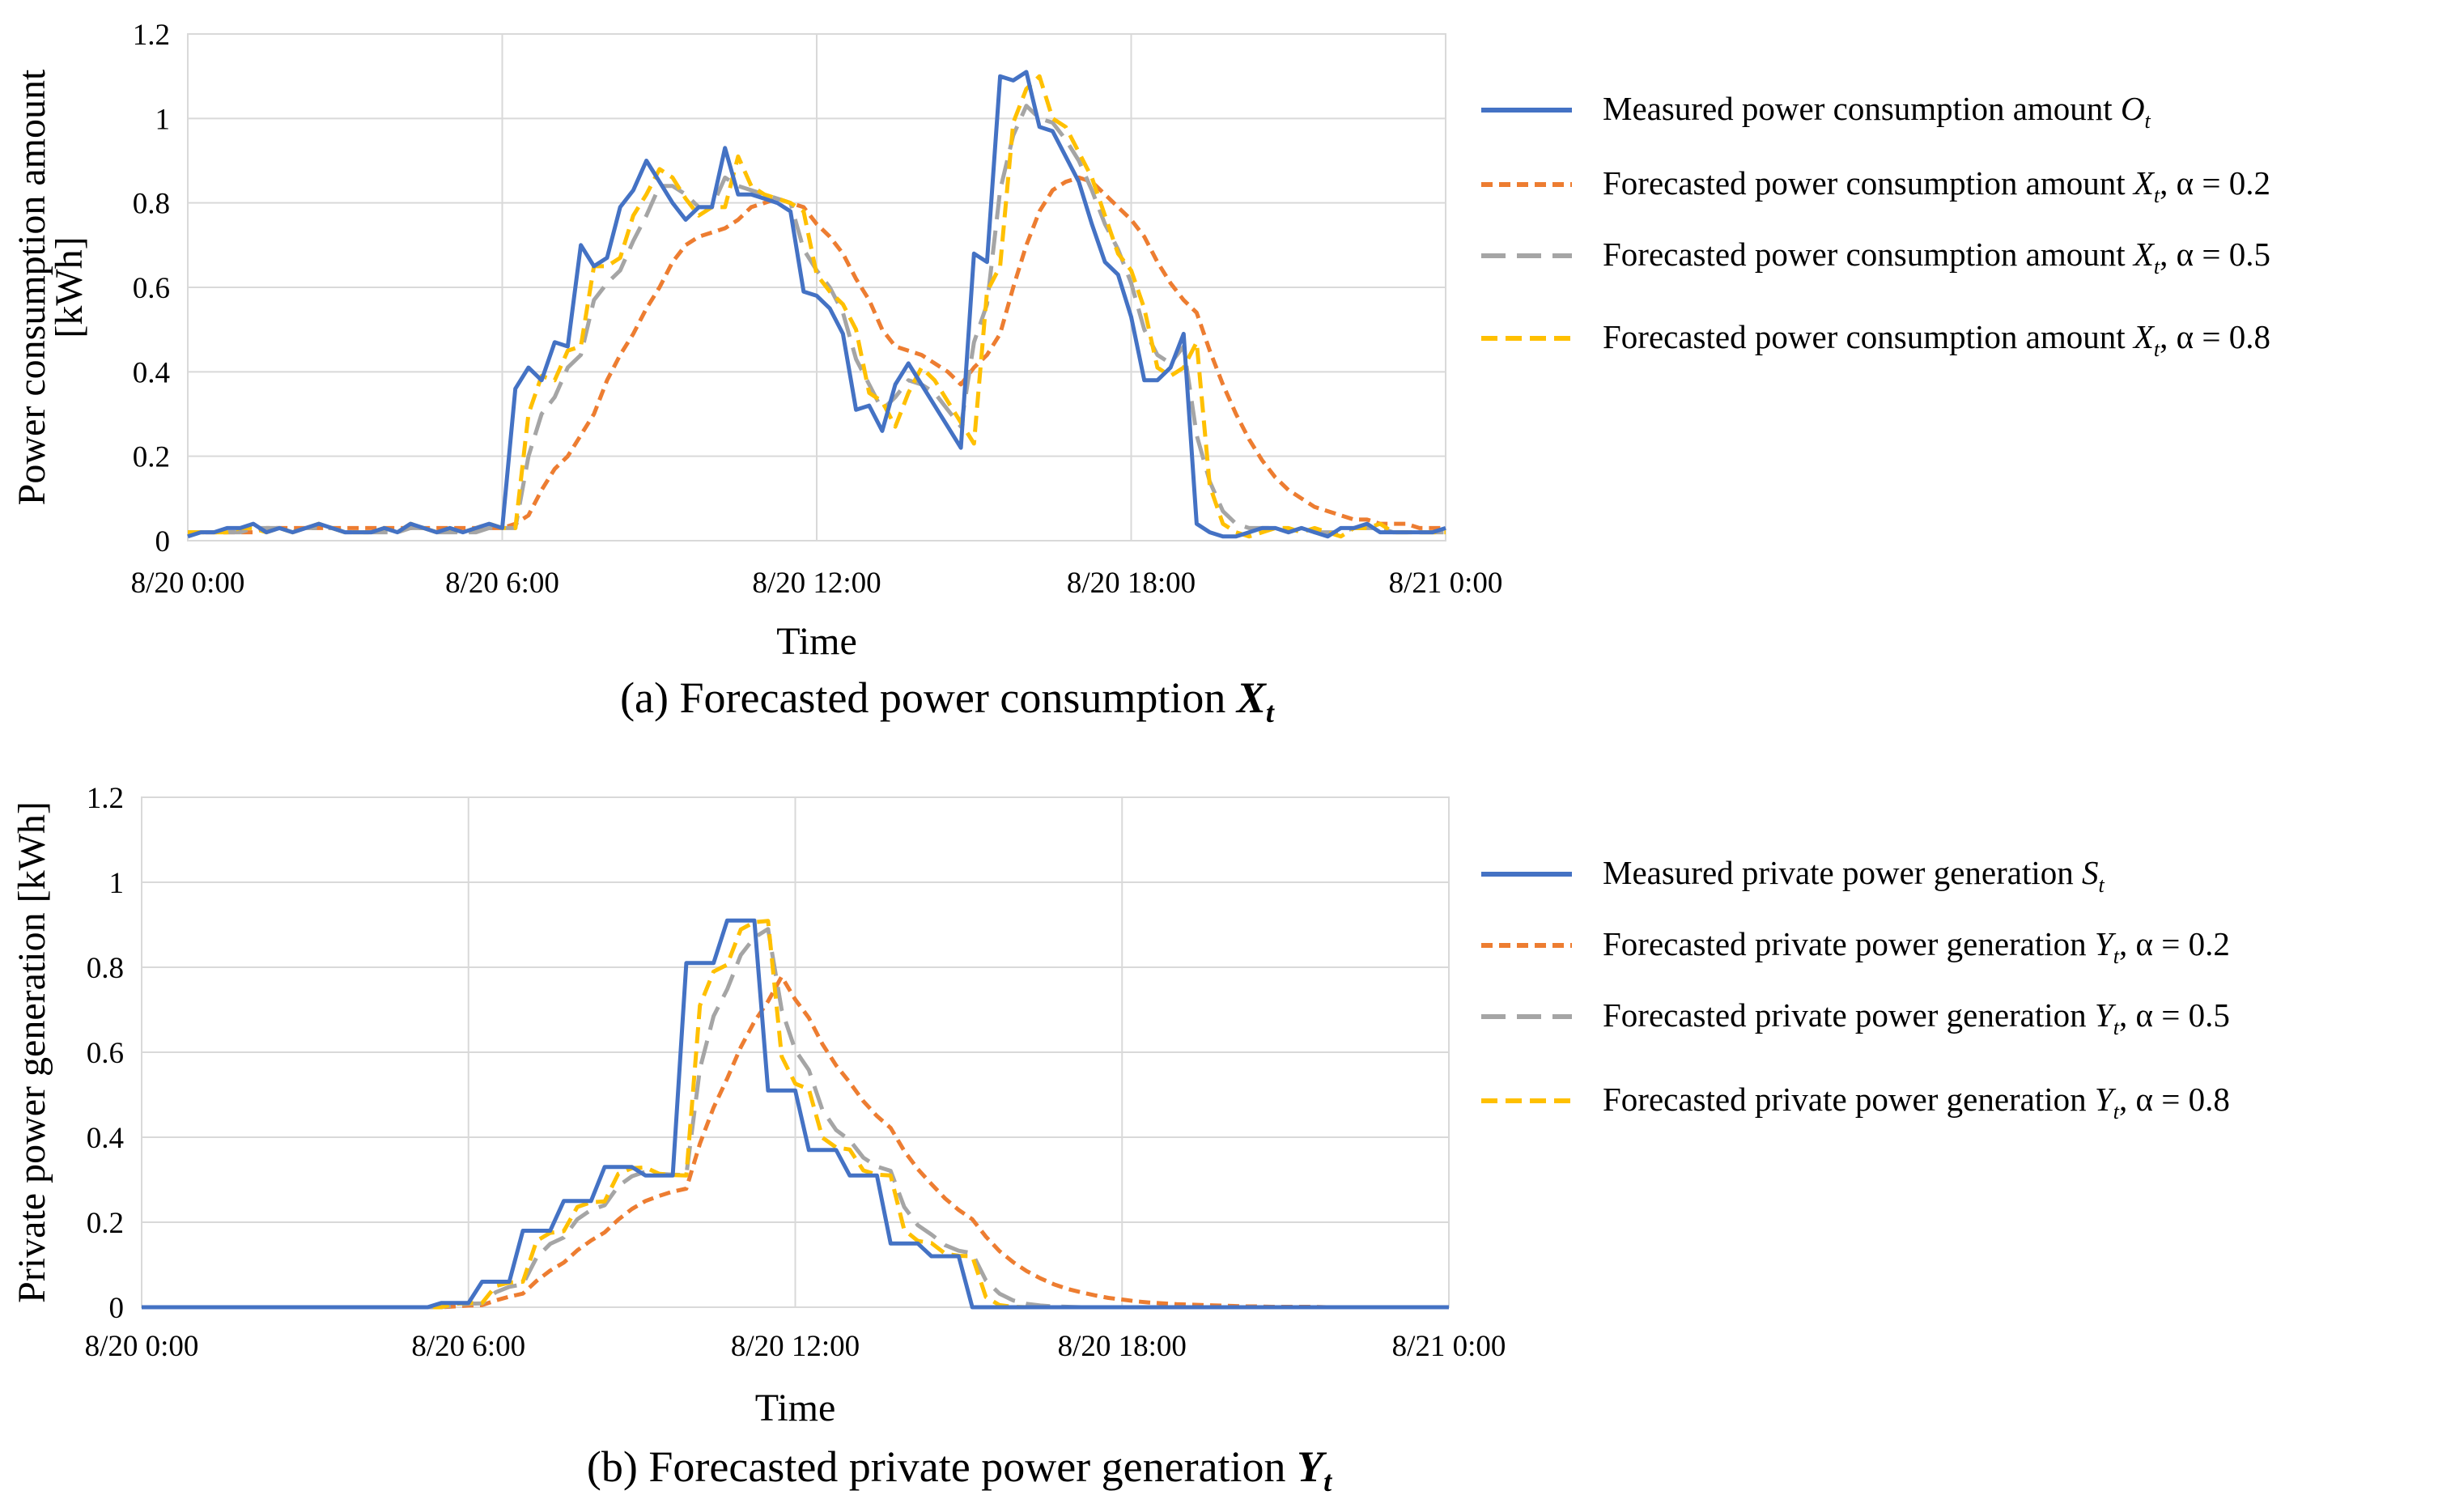 The image size is (2438, 1512). I want to click on legend-entry: Measured power consumption amount Ot, so click(1877, 111).